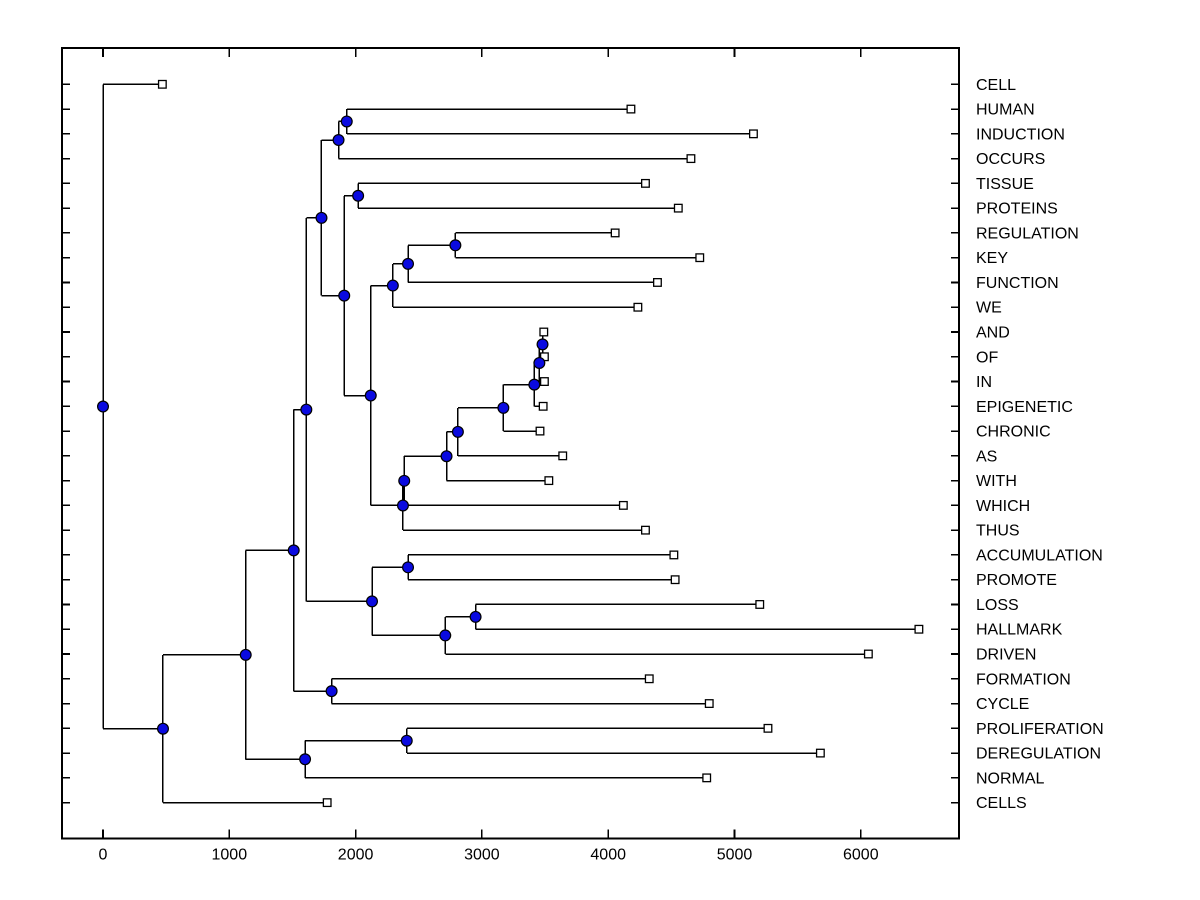  I want to click on leaf-label-as: AS, so click(986, 456).